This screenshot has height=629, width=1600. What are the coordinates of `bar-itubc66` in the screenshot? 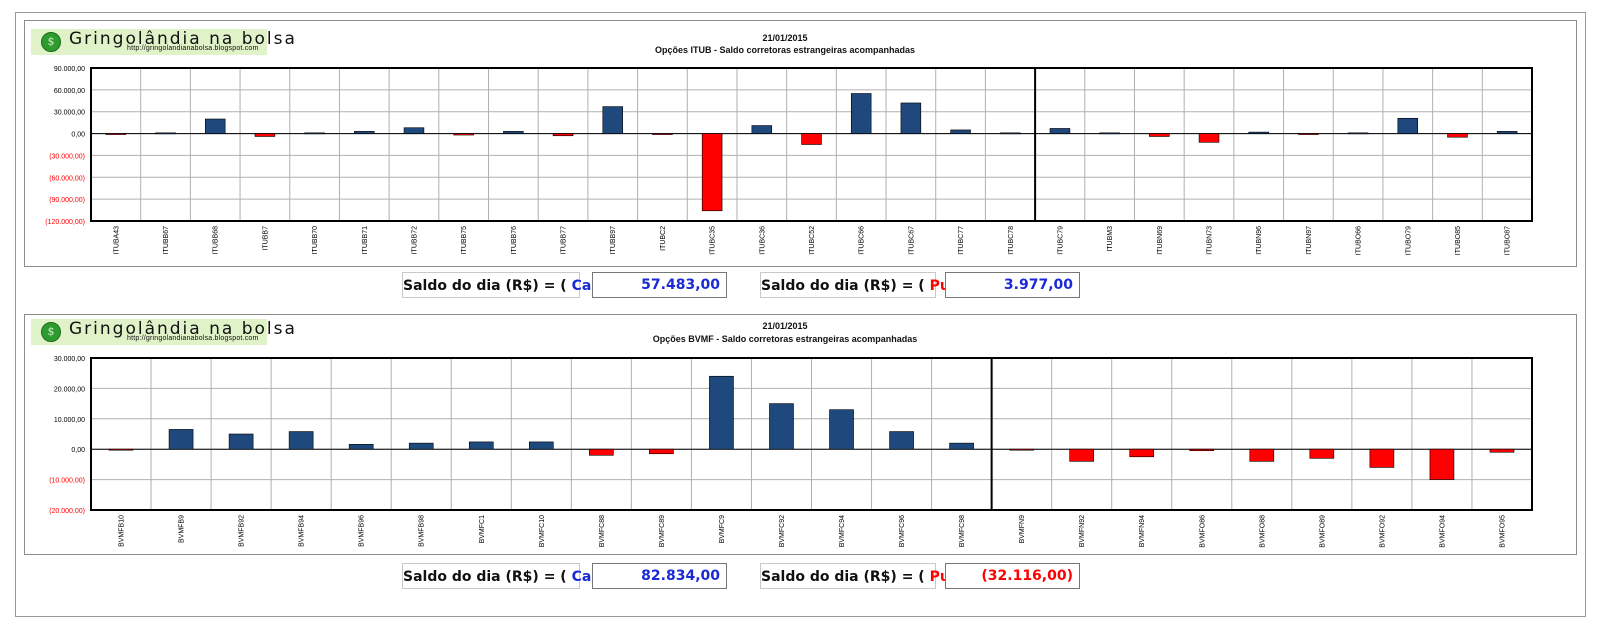 It's located at (861, 113).